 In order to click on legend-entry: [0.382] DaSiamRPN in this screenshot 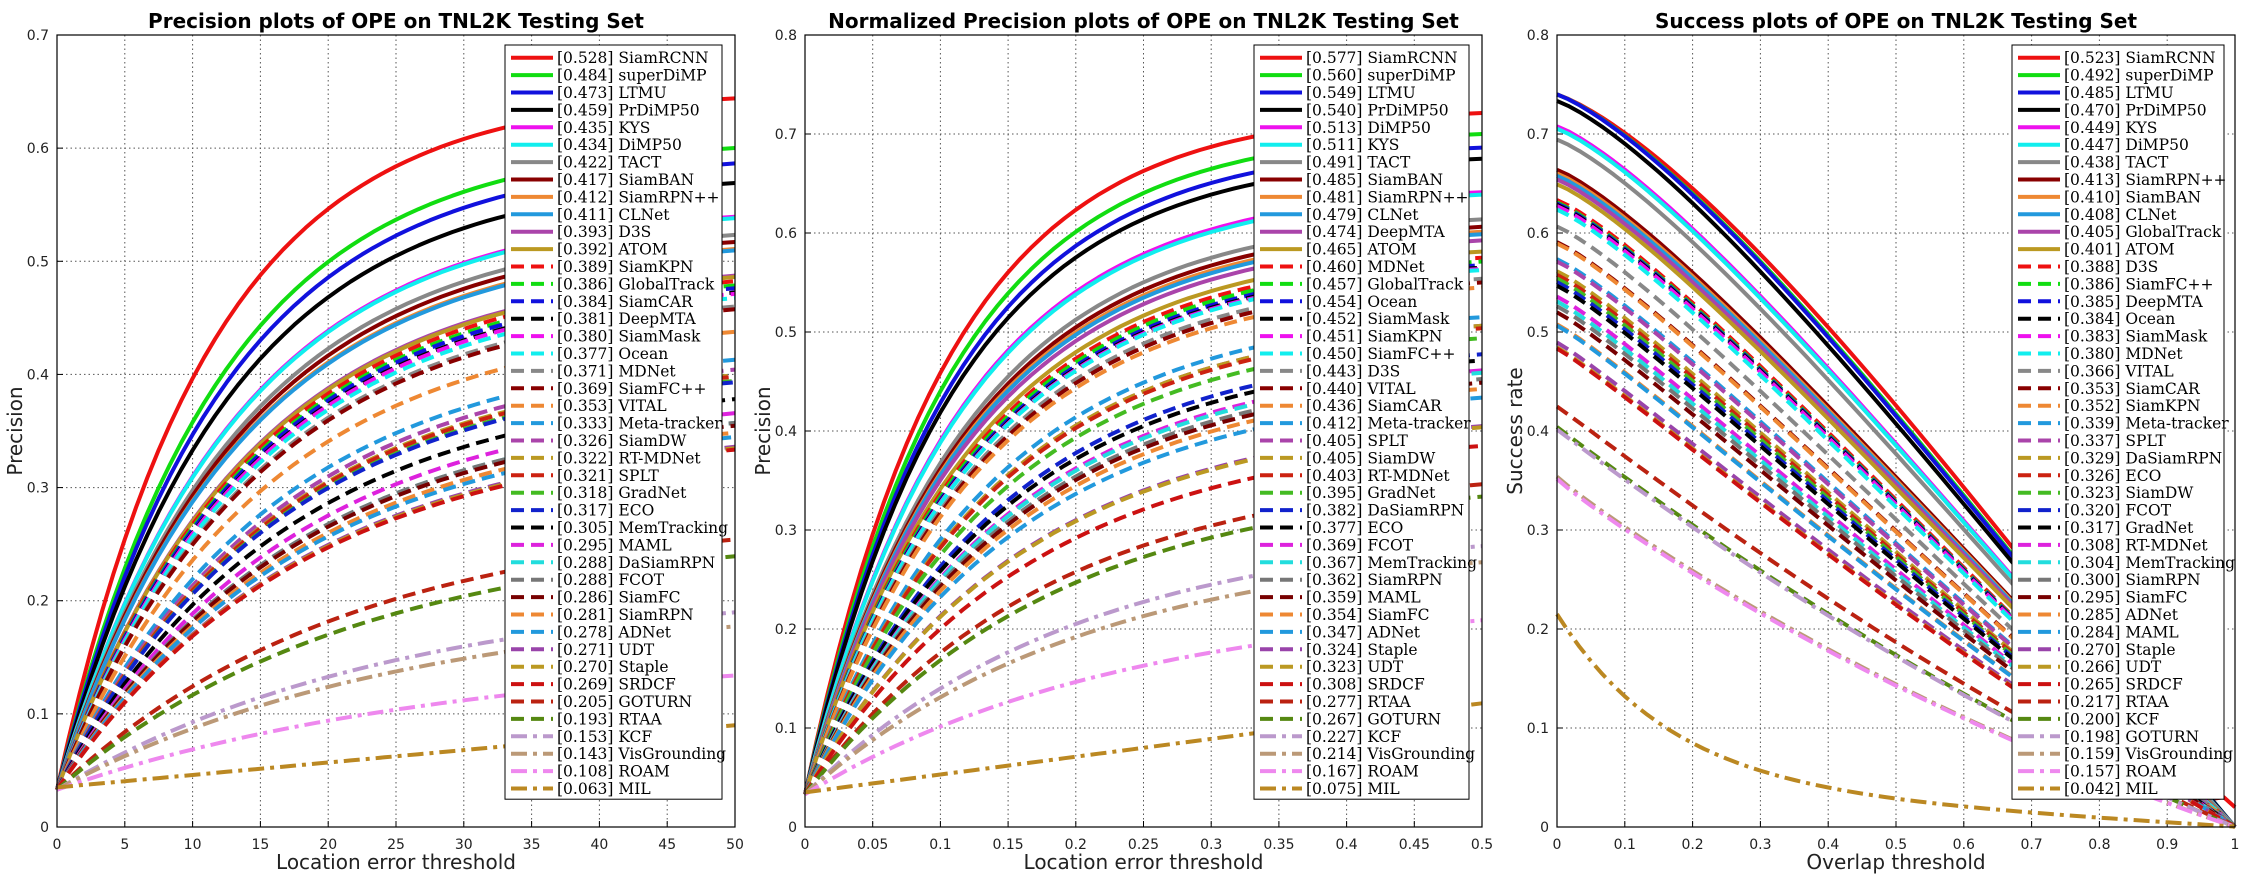, I will do `click(1385, 511)`.